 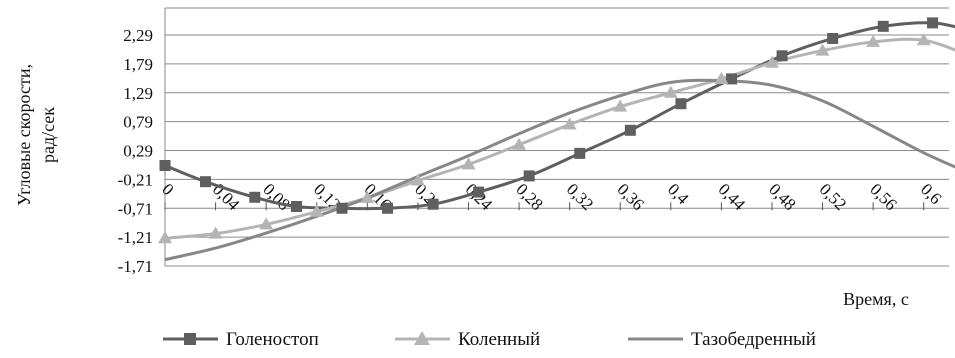 I want to click on y-tick-label: 1,29, so click(x=138, y=93).